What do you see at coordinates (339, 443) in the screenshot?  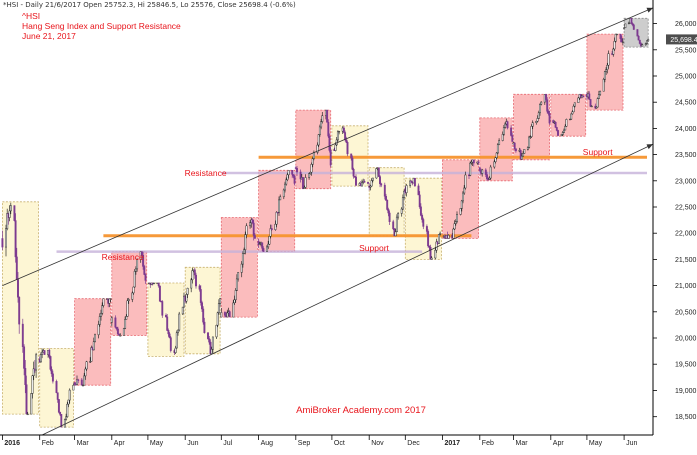 I see `x-tick-label: Oct` at bounding box center [339, 443].